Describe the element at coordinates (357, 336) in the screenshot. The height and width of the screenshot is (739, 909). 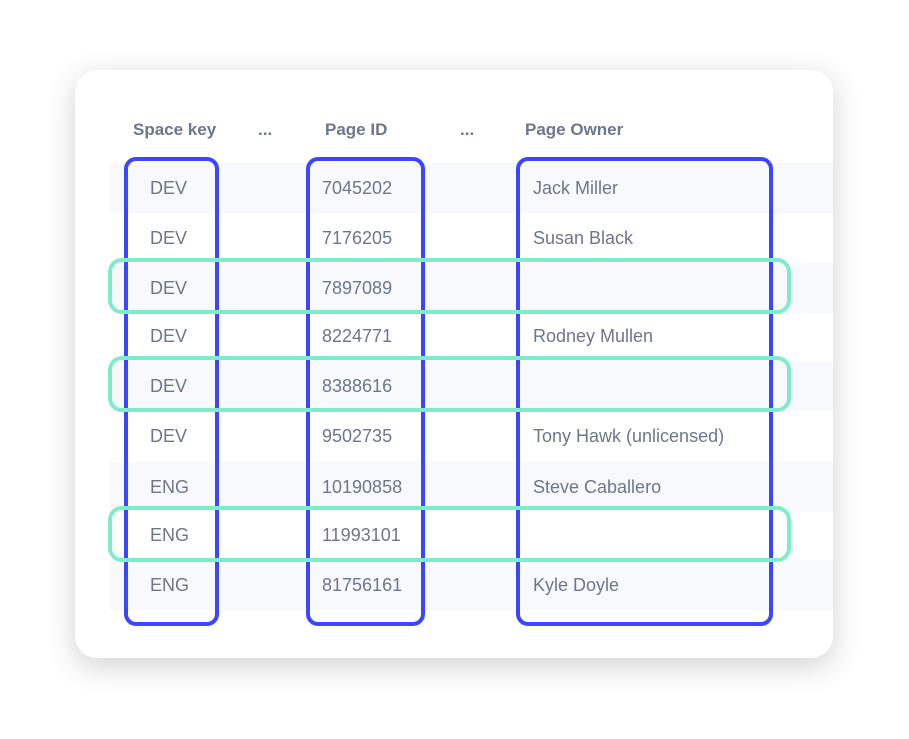
I see `cell-page-id: 8224771` at that location.